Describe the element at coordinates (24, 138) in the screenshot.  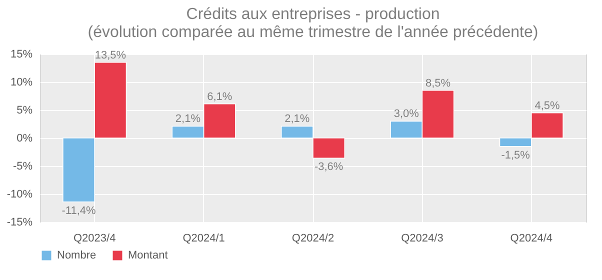
I see `y-tick-label: 0%` at that location.